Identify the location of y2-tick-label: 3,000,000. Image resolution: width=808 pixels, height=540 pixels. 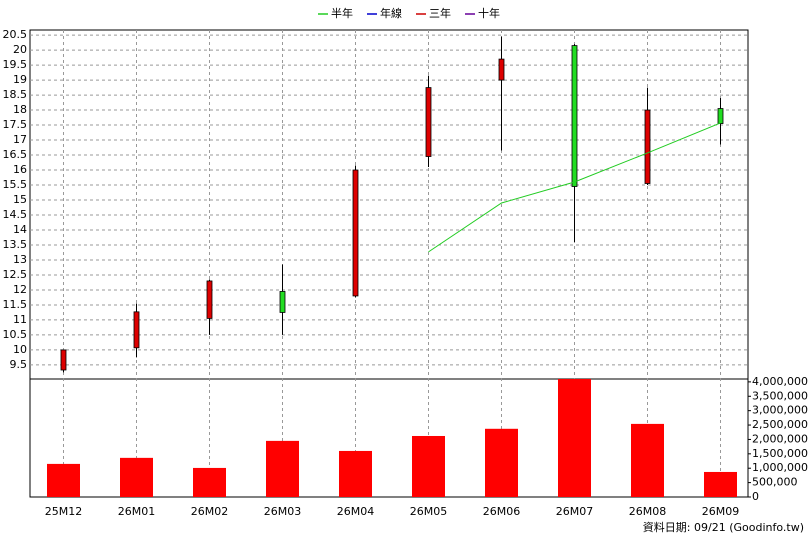
(780, 410).